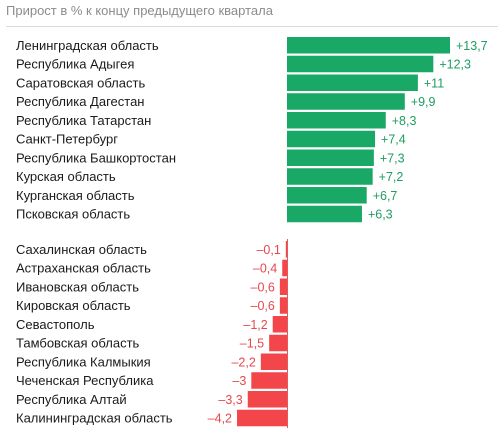 The height and width of the screenshot is (430, 504). What do you see at coordinates (78, 343) in the screenshot?
I see `category-label: Тамбовская область` at bounding box center [78, 343].